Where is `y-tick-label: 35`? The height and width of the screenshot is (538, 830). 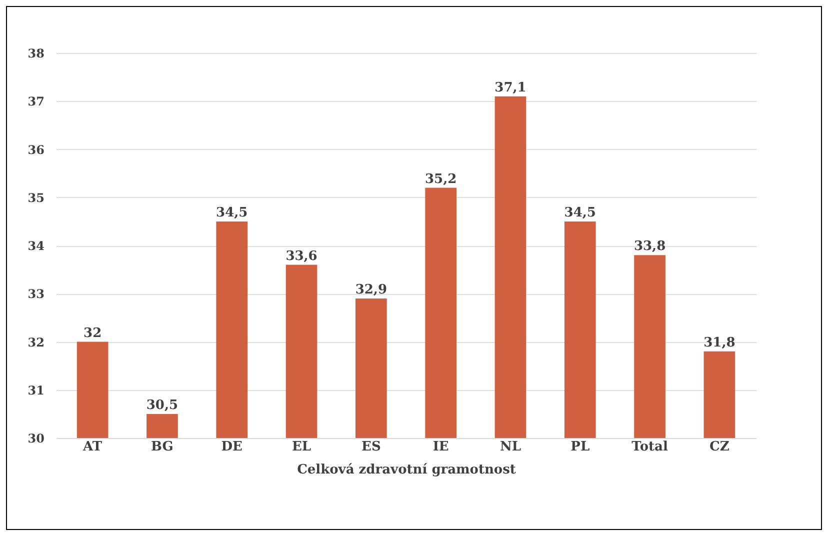 y-tick-label: 35 is located at coordinates (36, 197).